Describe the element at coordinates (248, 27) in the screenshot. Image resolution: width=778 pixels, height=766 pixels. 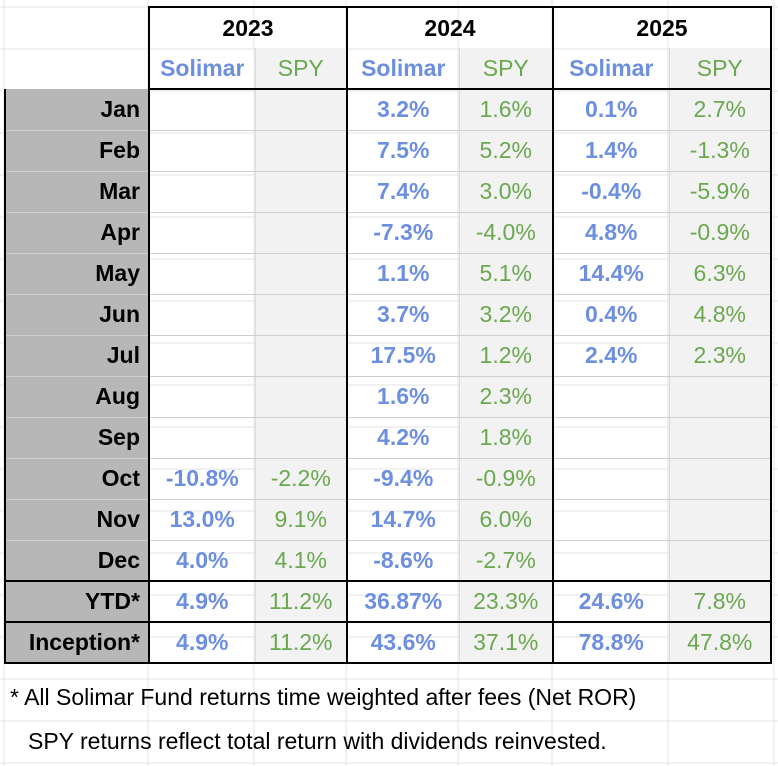
I see `year-2023-header: 2023` at that location.